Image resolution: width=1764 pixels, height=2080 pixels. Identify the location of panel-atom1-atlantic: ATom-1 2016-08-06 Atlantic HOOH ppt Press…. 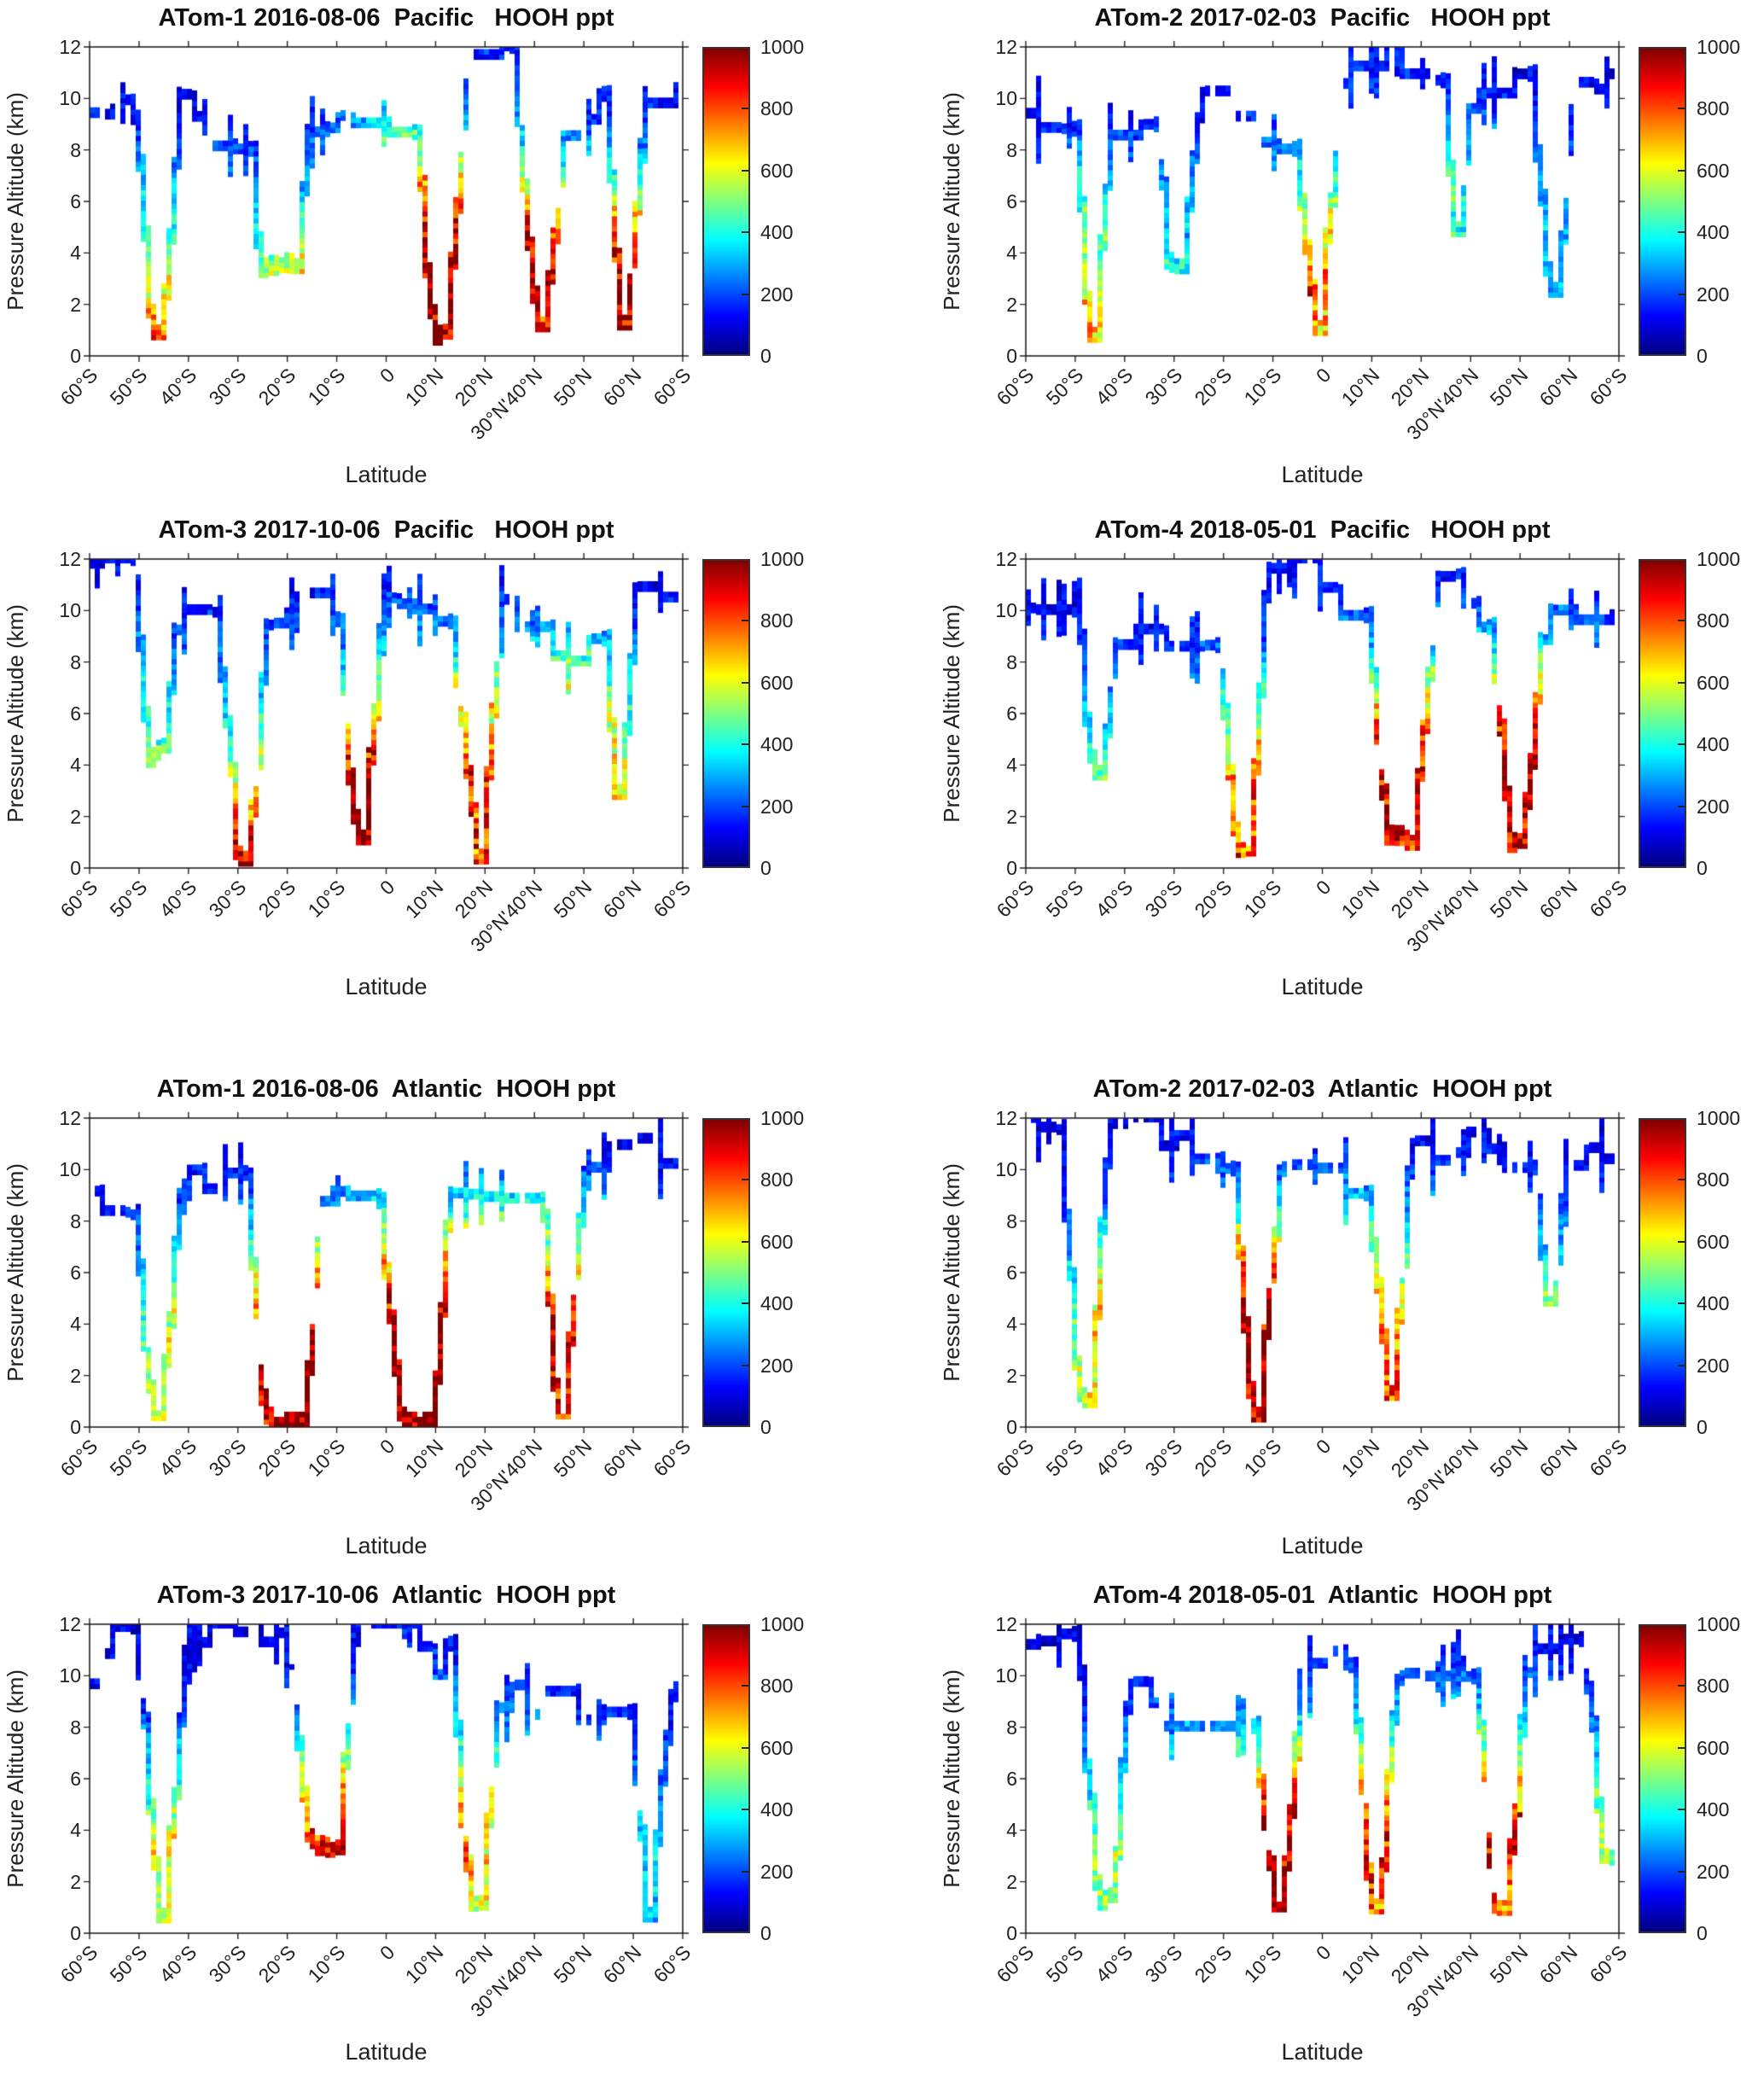
(414, 1320).